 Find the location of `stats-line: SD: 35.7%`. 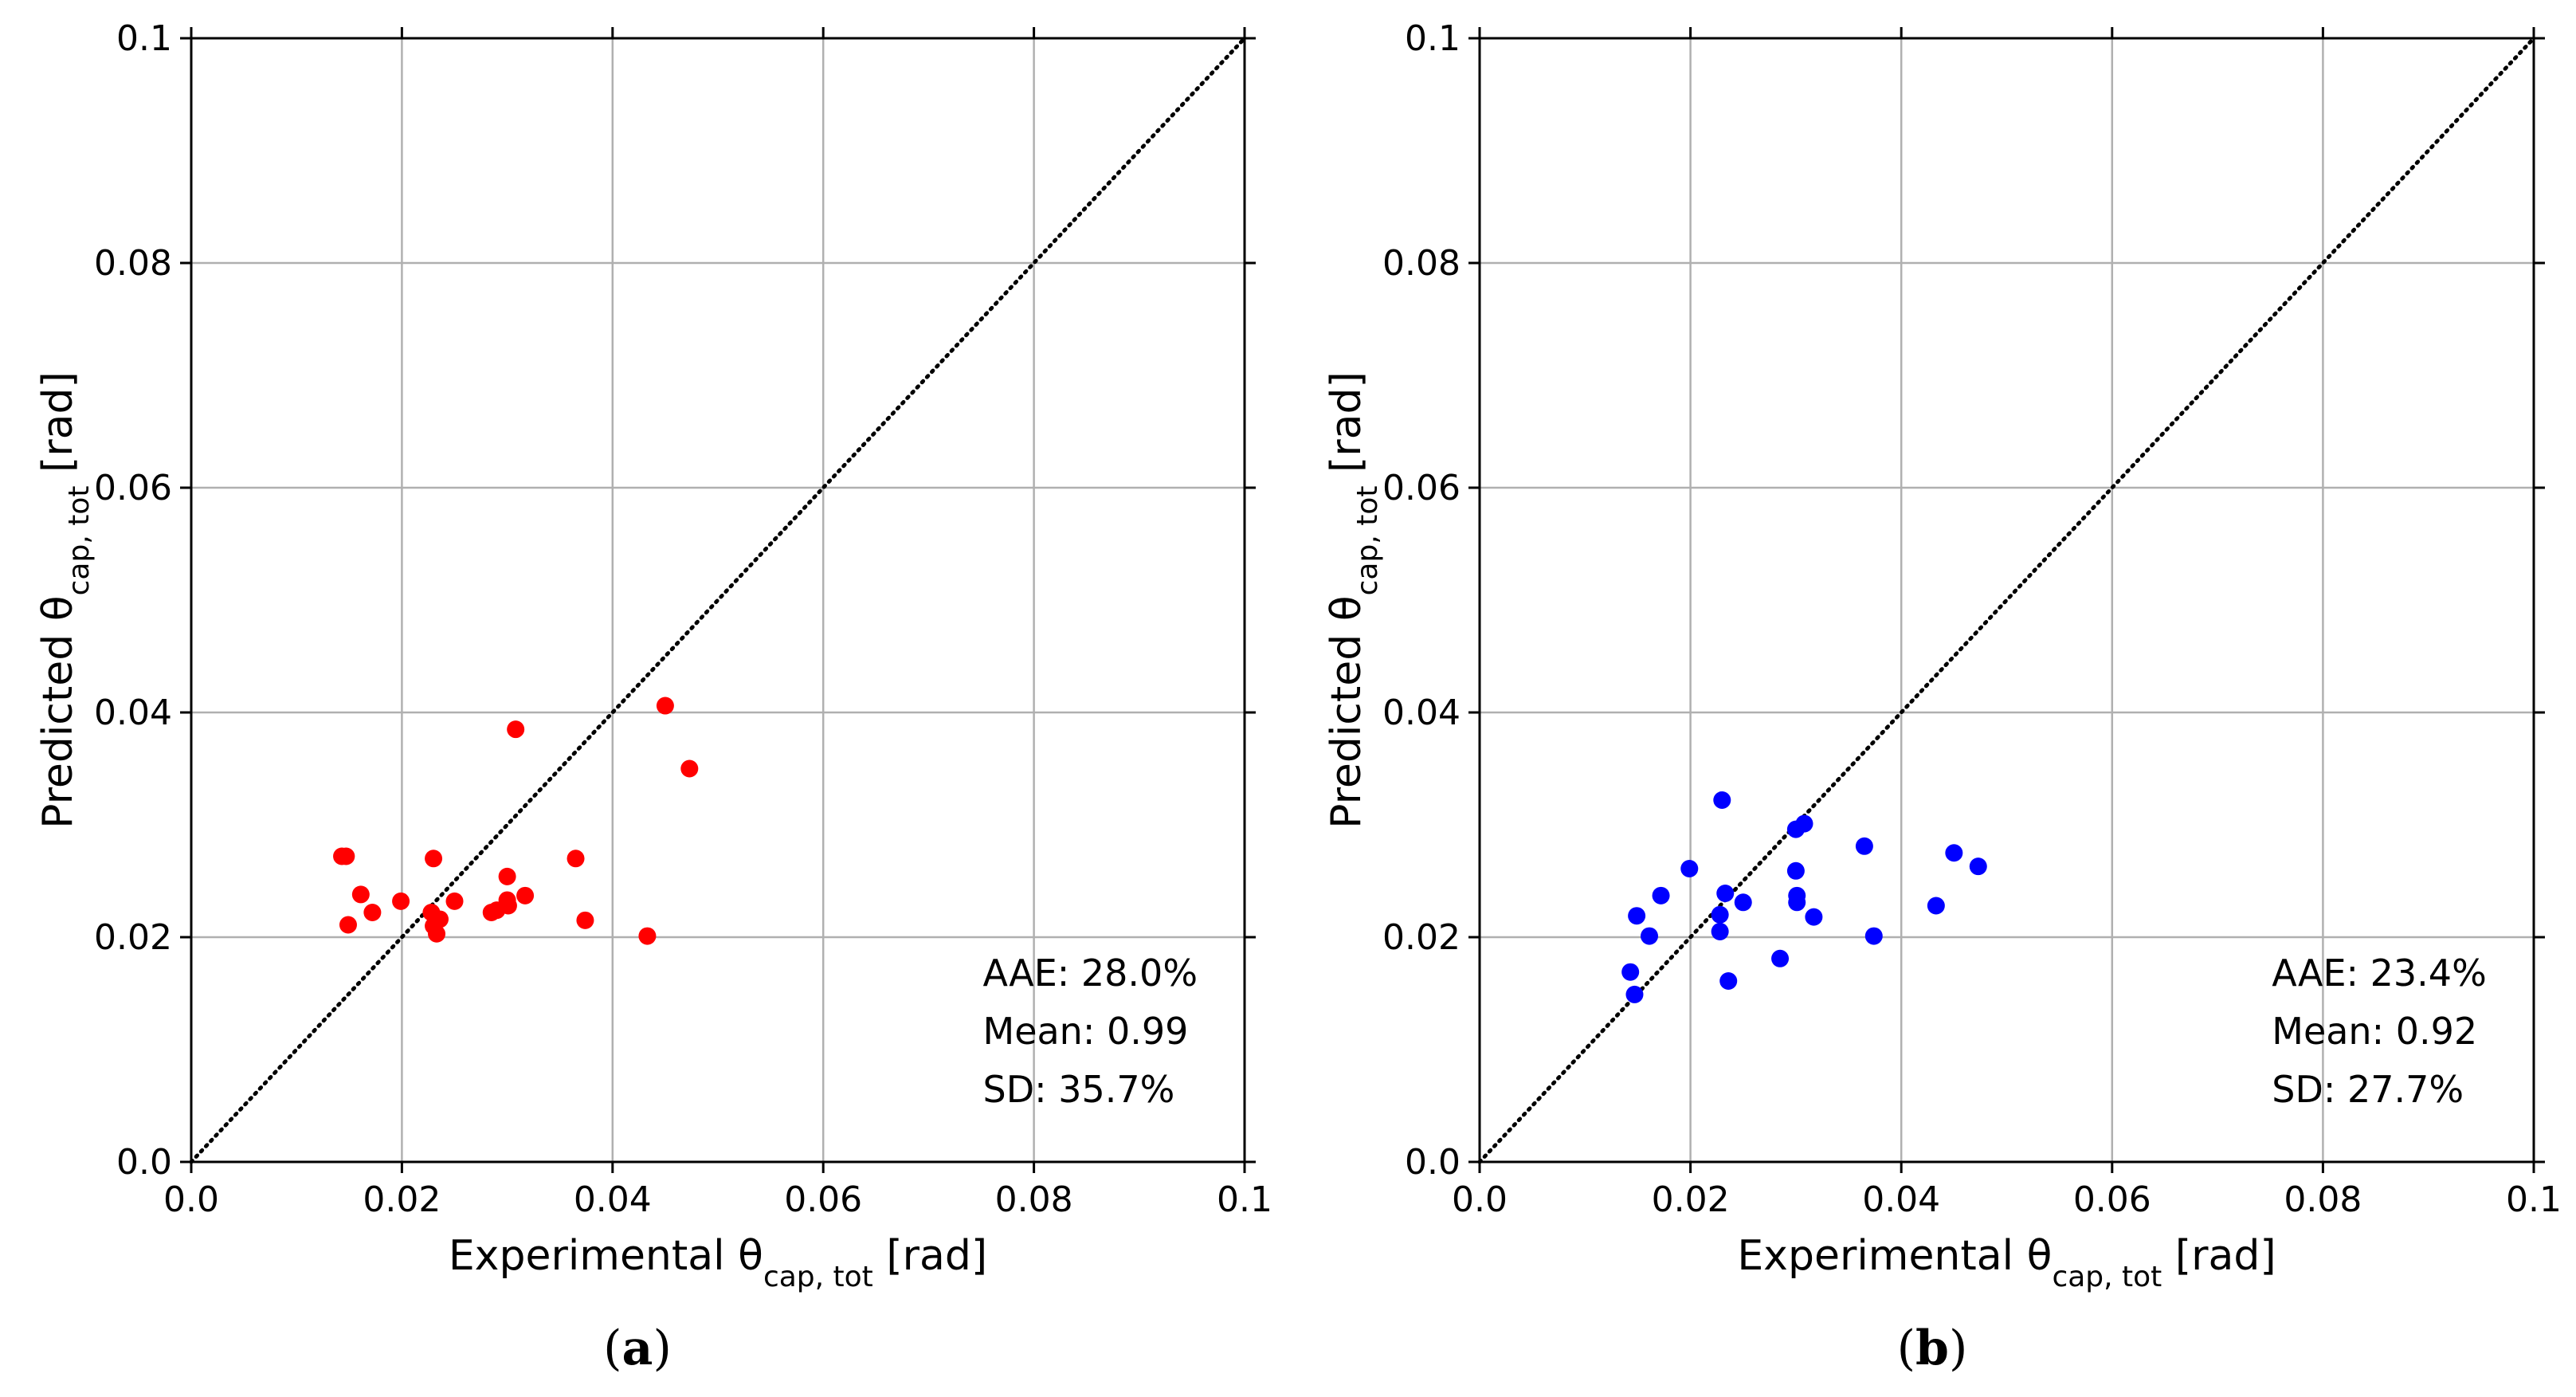

stats-line: SD: 35.7% is located at coordinates (1079, 1089).